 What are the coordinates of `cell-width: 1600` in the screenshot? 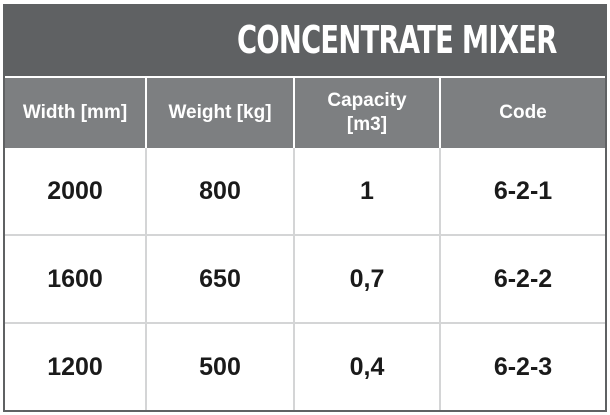 It's located at (76, 279).